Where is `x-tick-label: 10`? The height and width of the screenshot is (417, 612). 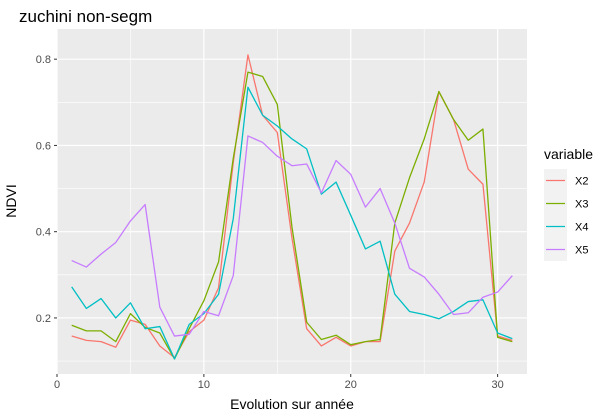 x-tick-label: 10 is located at coordinates (204, 385).